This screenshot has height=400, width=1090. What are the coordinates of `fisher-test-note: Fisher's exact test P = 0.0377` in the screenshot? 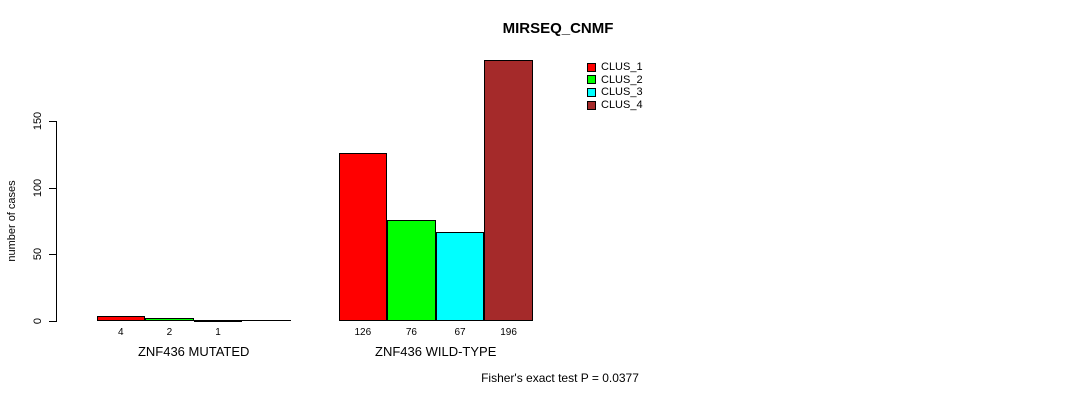 It's located at (560, 378).